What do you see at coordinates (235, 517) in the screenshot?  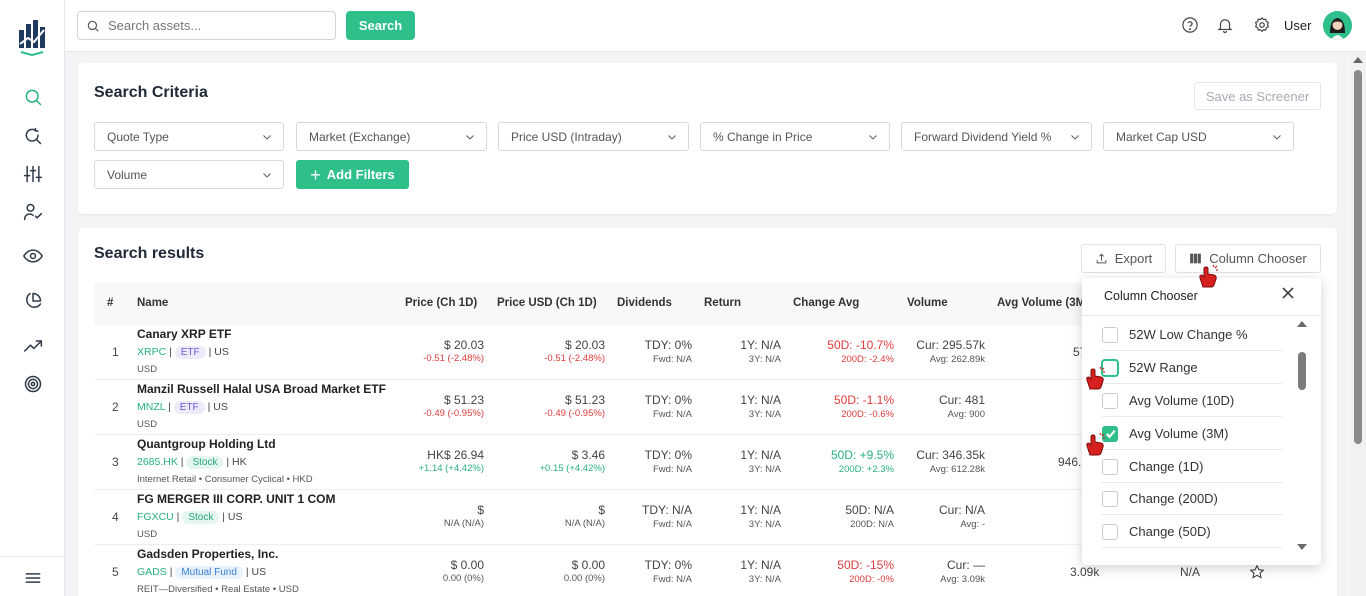 I see `asset-market: US` at bounding box center [235, 517].